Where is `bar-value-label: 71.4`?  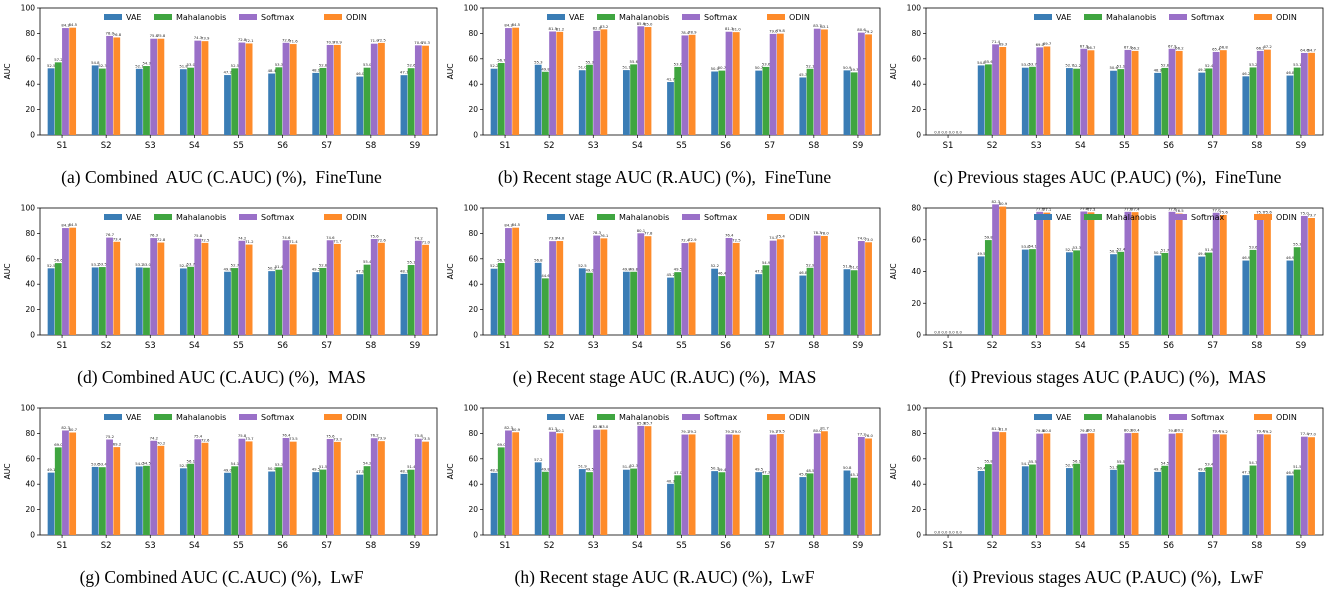 bar-value-label: 71.4 is located at coordinates (996, 41).